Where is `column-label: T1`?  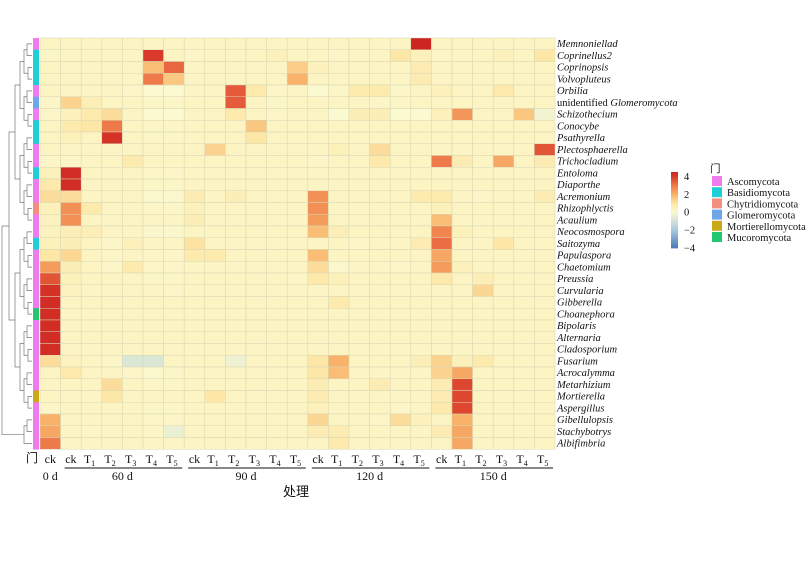
column-label: T1 is located at coordinates (460, 460).